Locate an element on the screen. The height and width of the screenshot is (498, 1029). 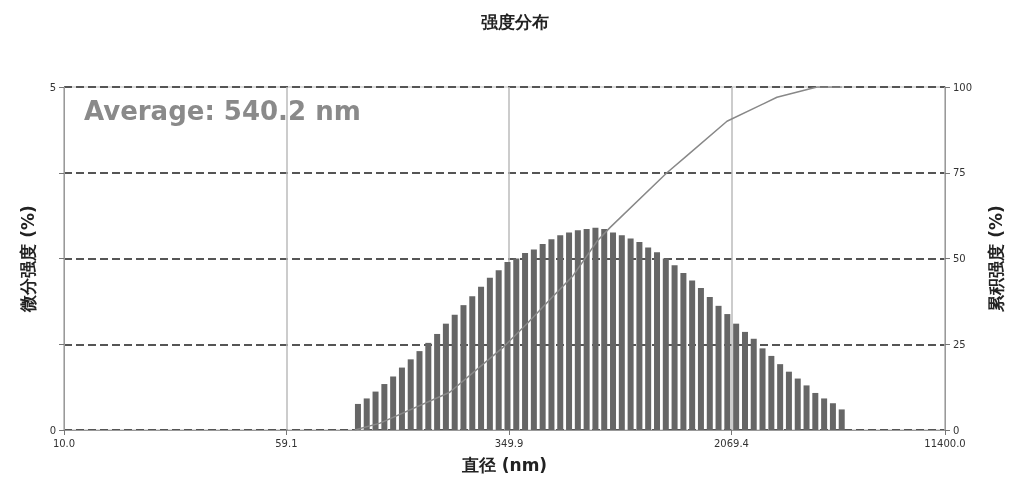
y-tick-label: 5 is located at coordinates (52, 87).